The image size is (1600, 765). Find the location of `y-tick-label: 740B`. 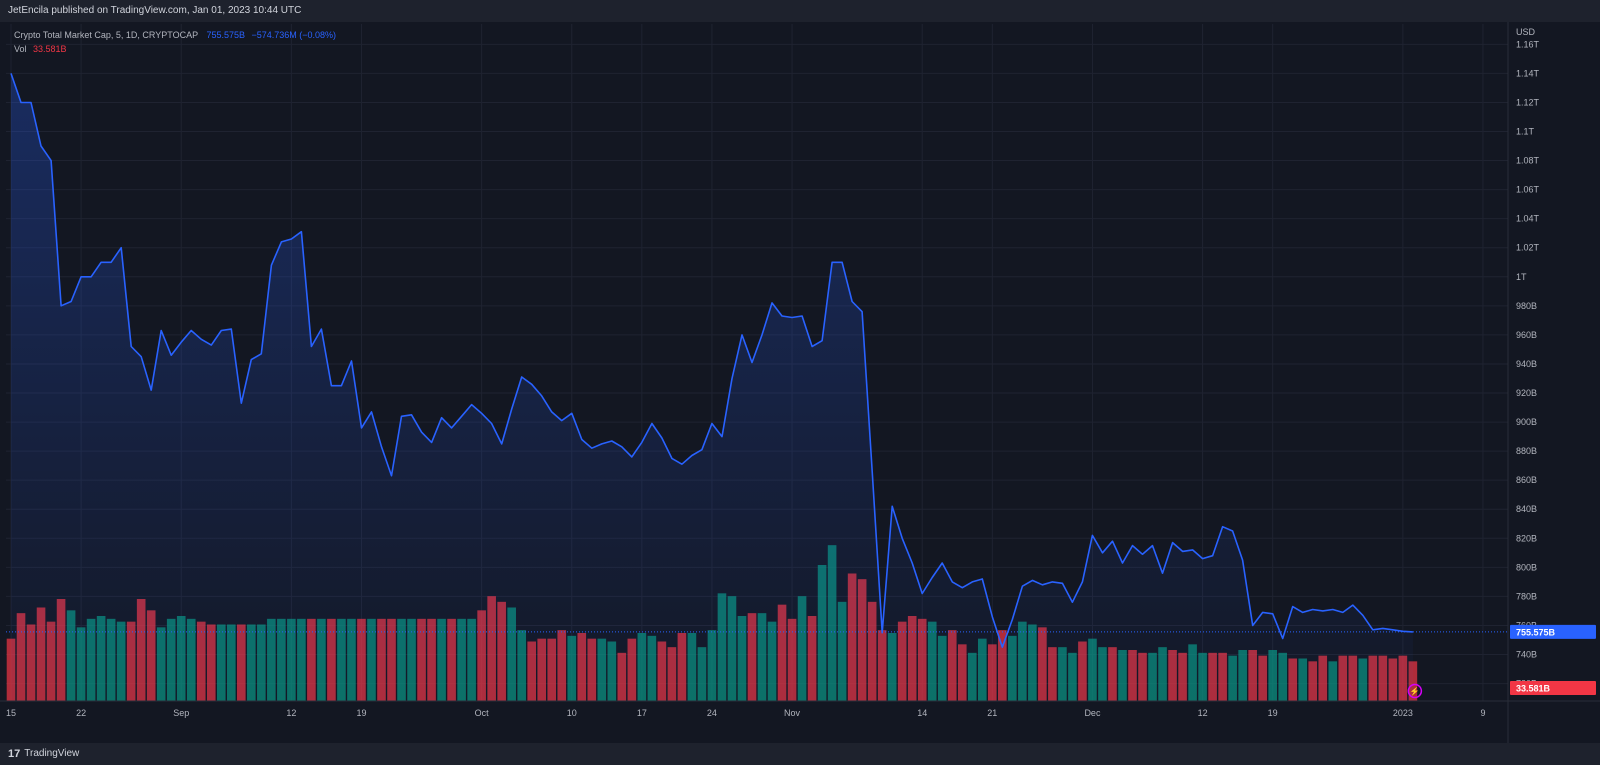

y-tick-label: 740B is located at coordinates (1526, 655).